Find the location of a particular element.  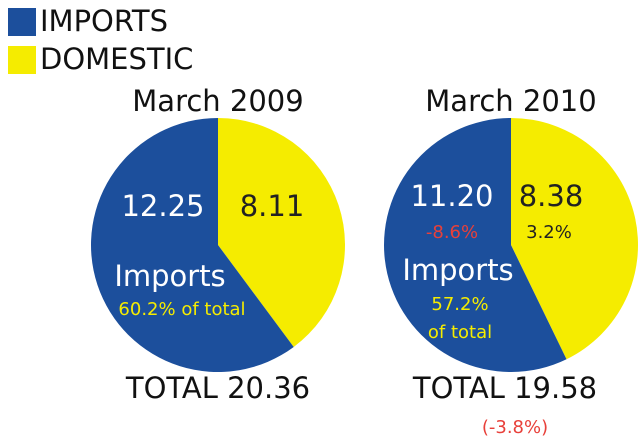

legend-label: IMPORTS is located at coordinates (104, 21).